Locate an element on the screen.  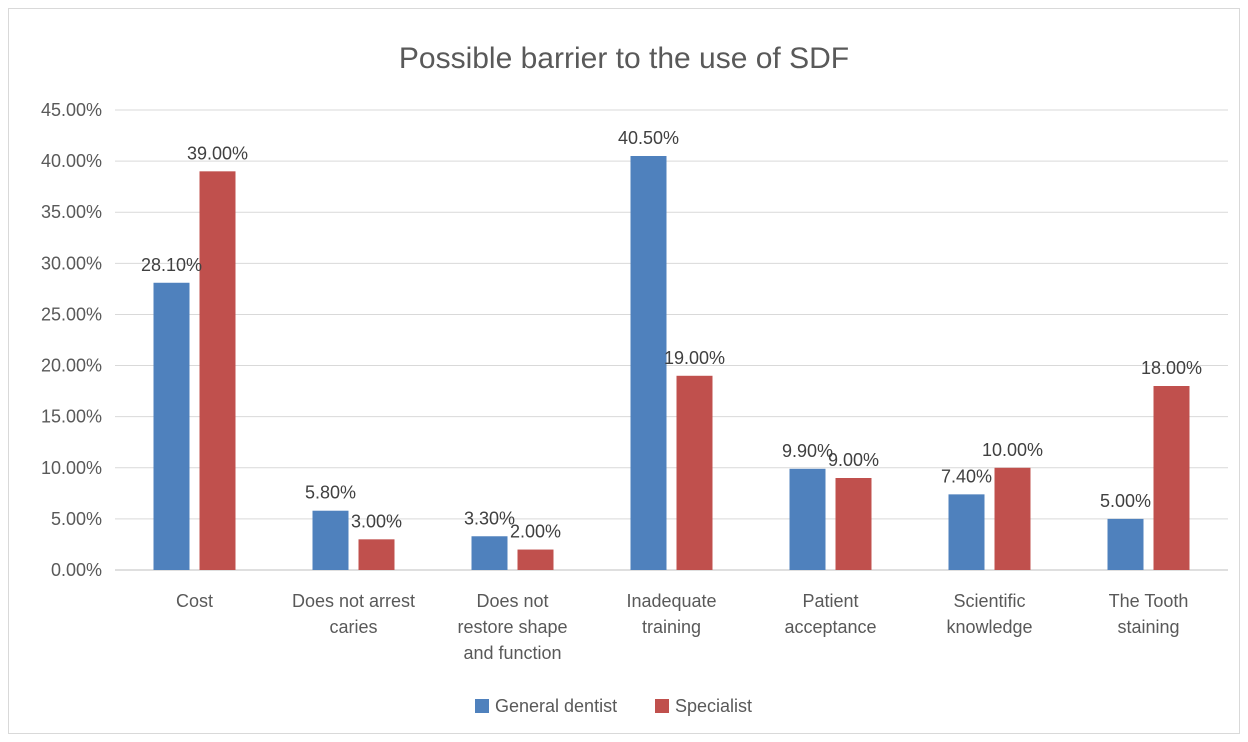
y-tick-label: 35.00% is located at coordinates (71, 212).